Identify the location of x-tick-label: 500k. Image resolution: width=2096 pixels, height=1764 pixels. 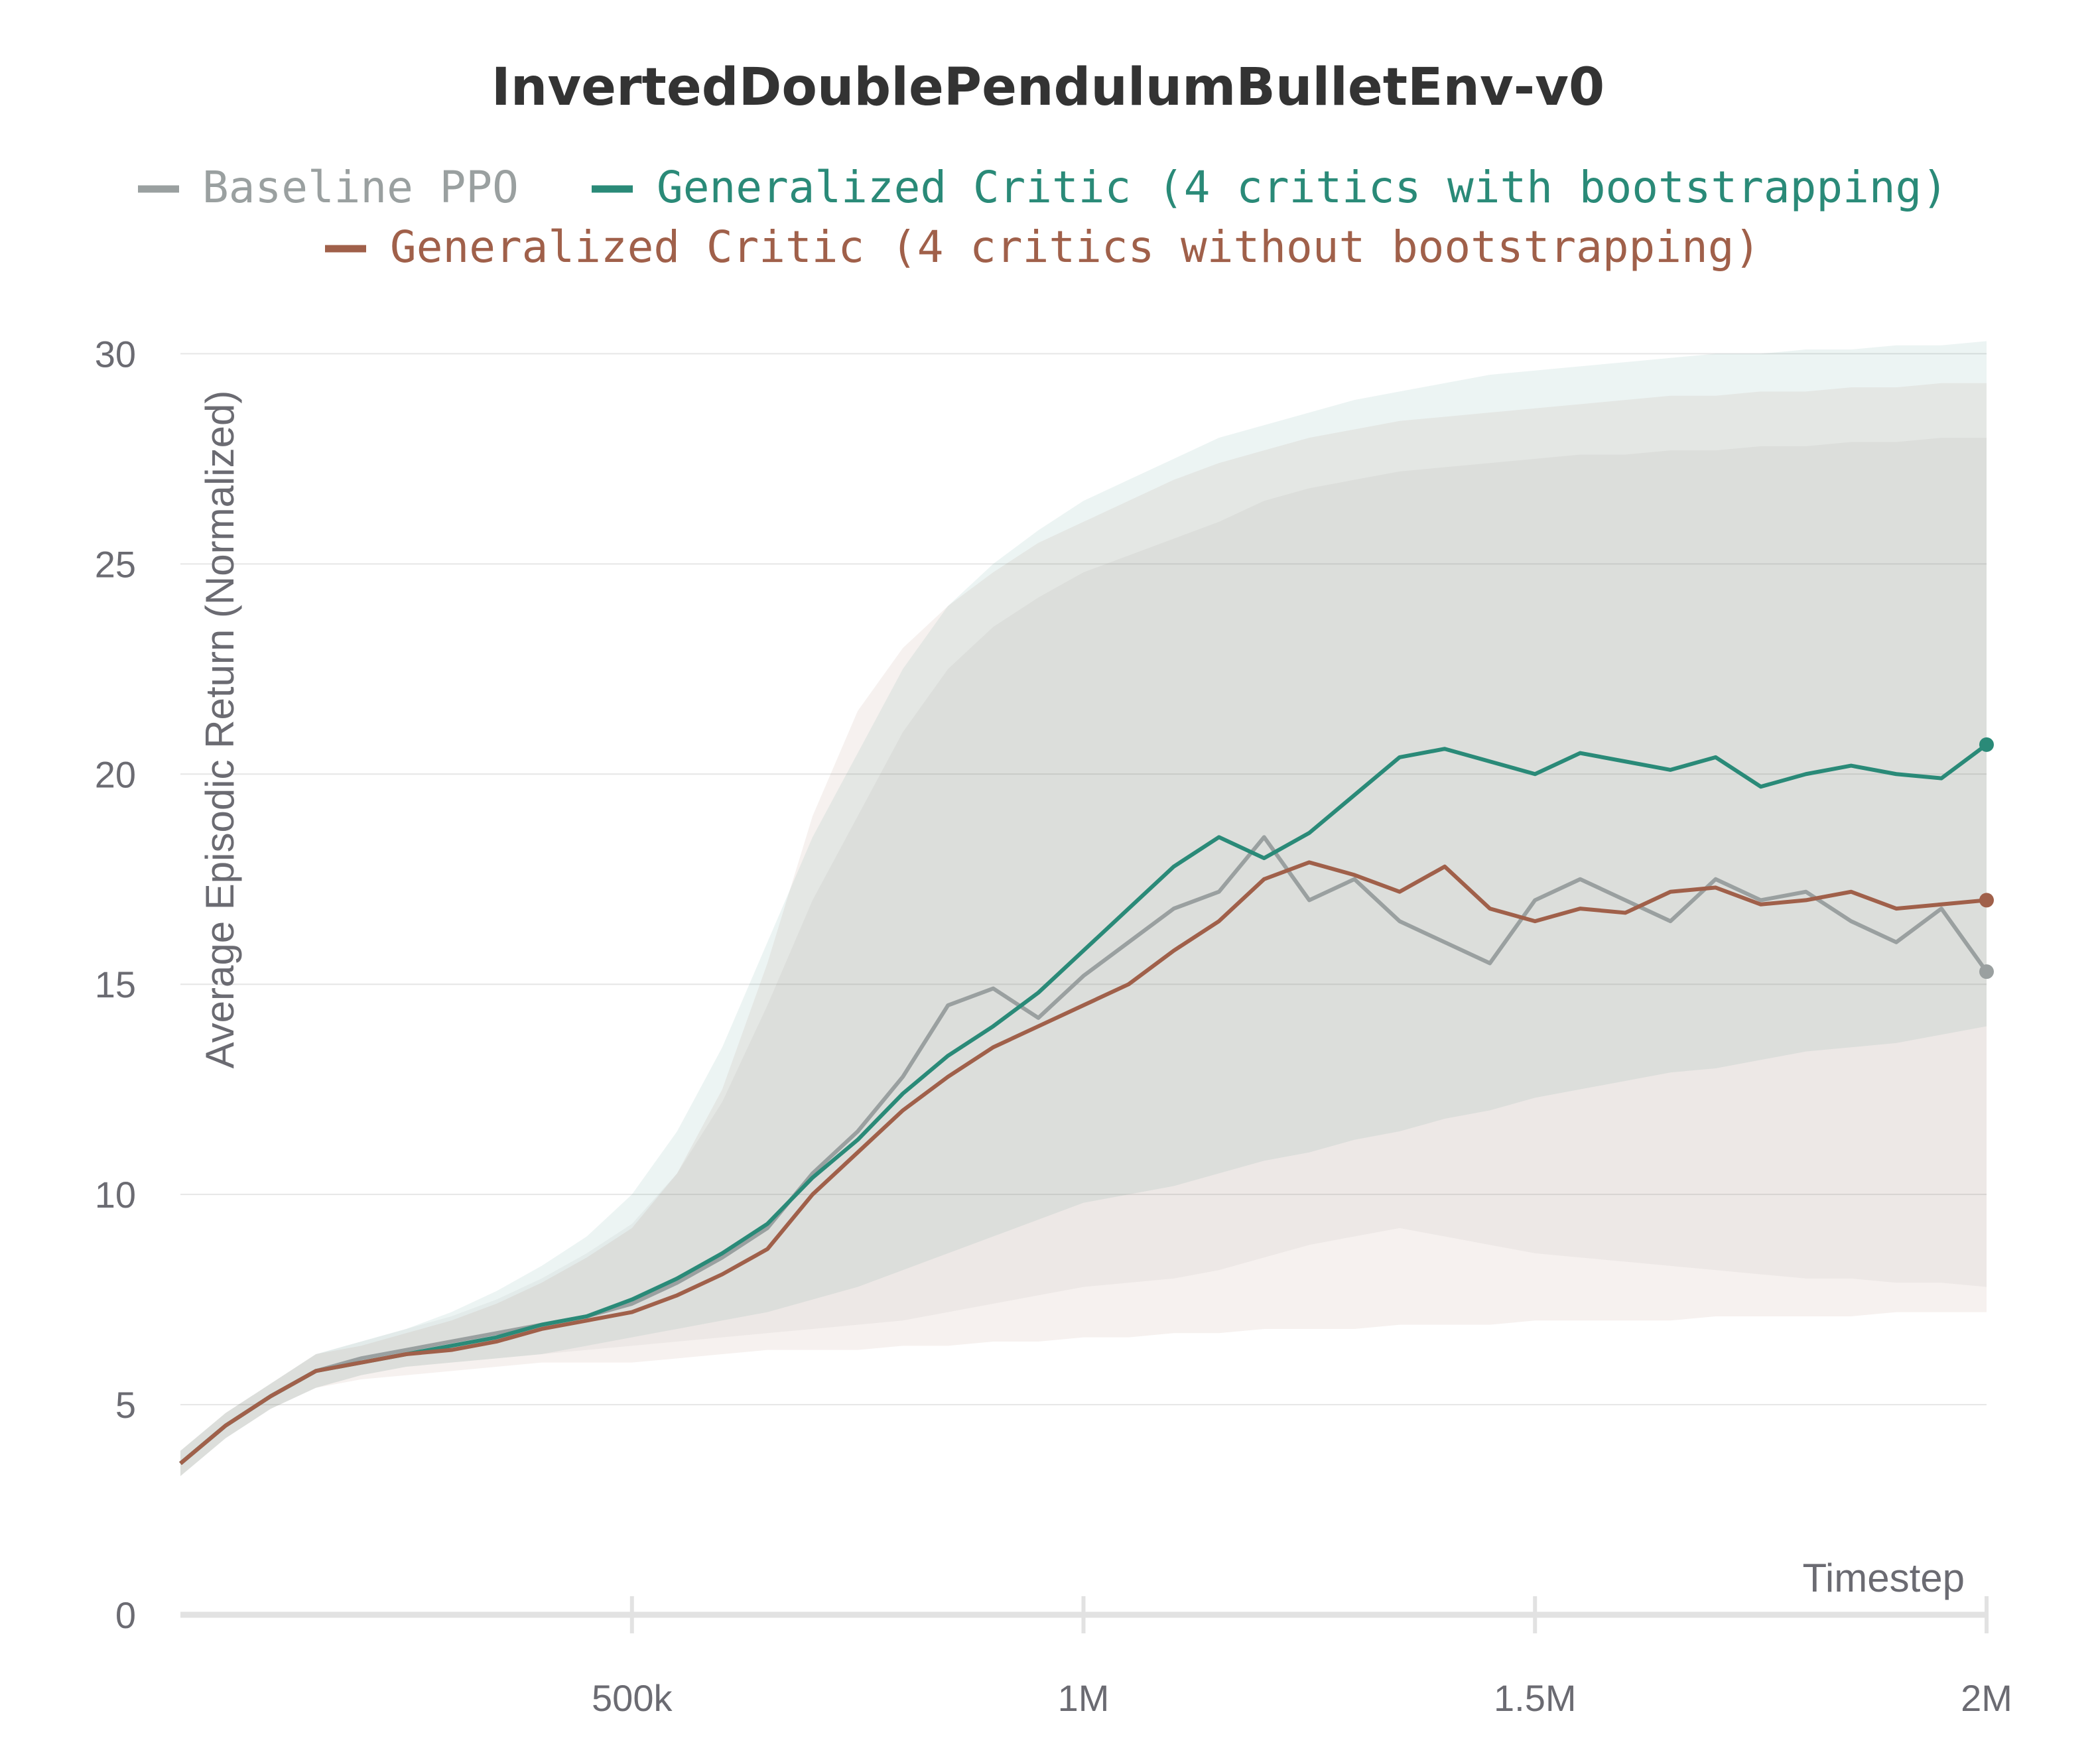
(632, 1698).